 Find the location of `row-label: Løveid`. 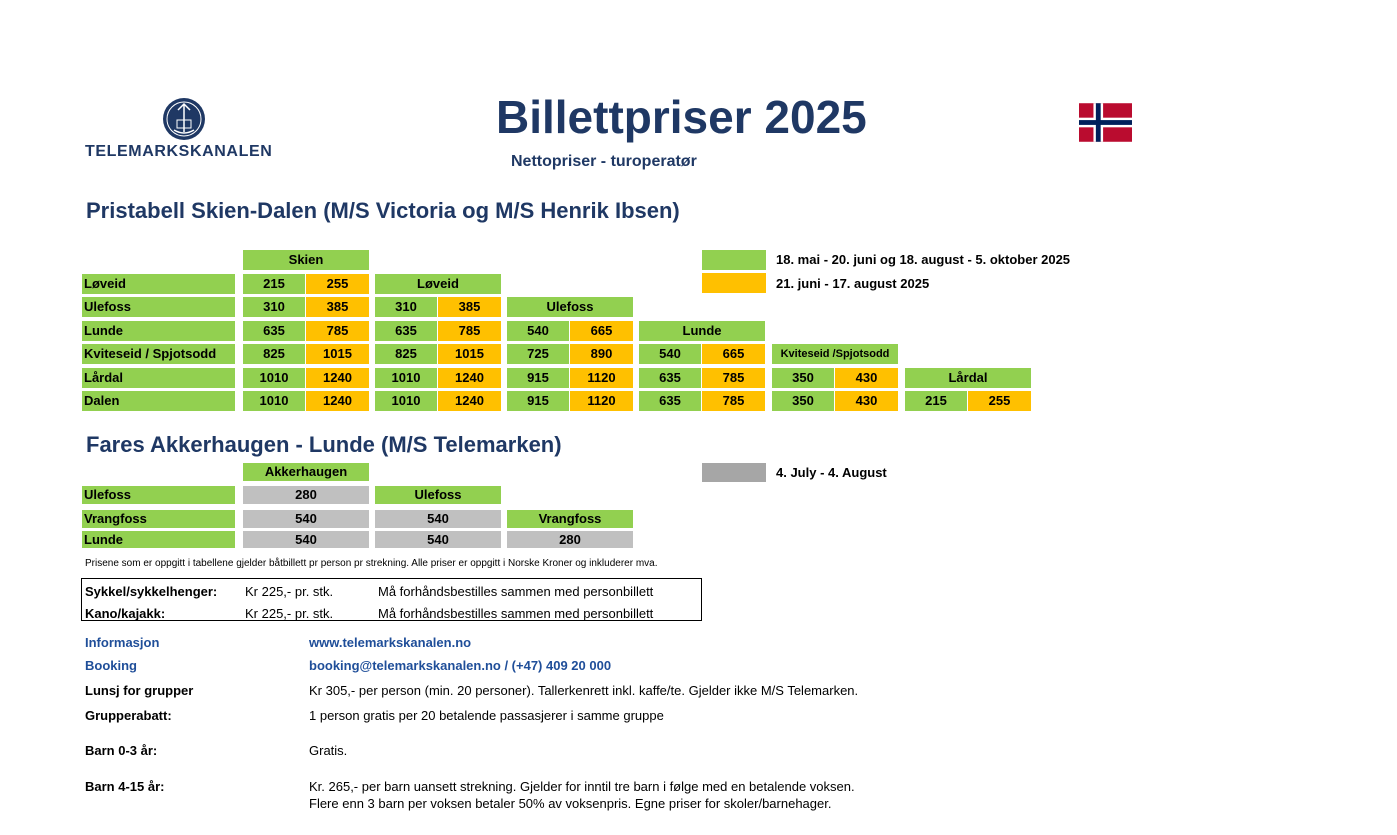

row-label: Løveid is located at coordinates (158, 284).